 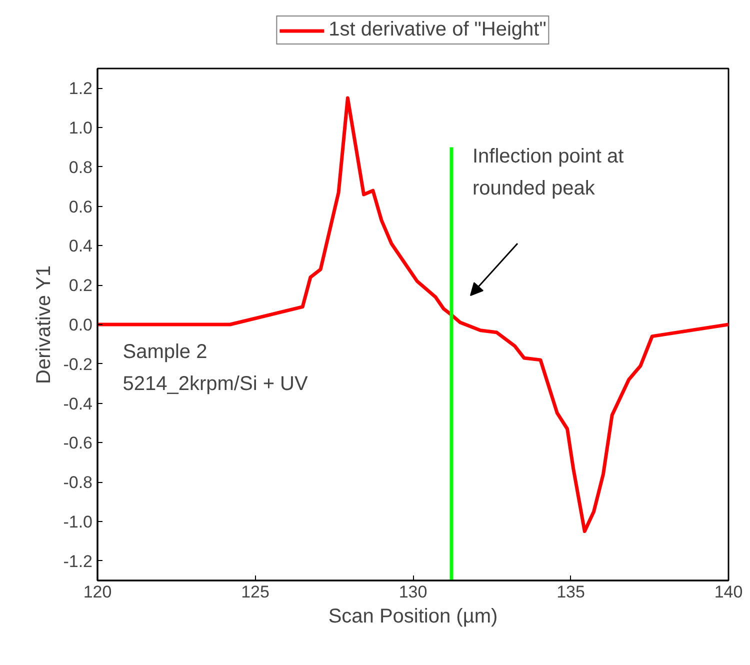 I want to click on y-tick-label: -0.4, so click(x=78, y=404).